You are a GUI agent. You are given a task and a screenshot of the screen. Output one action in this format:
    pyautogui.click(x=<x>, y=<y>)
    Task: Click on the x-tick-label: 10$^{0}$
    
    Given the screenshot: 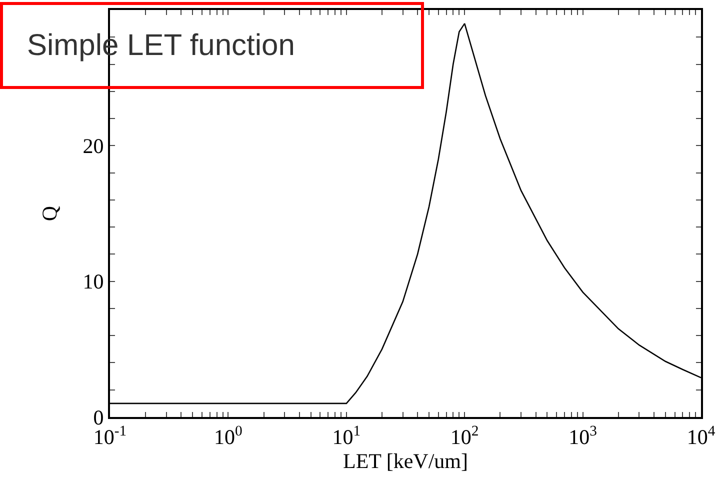 What is the action you would take?
    pyautogui.click(x=228, y=436)
    